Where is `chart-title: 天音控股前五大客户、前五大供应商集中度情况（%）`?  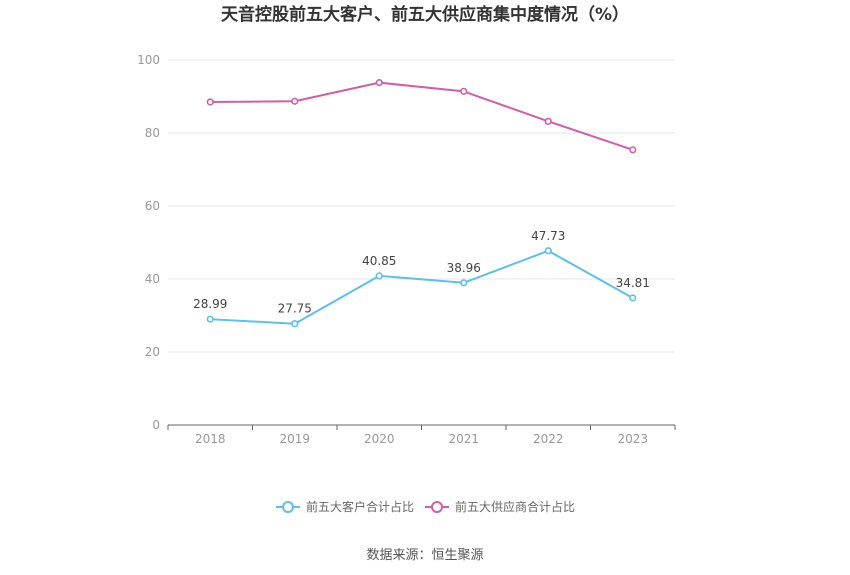 chart-title: 天音控股前五大客户、前五大供应商集中度情况（%） is located at coordinates (425, 14).